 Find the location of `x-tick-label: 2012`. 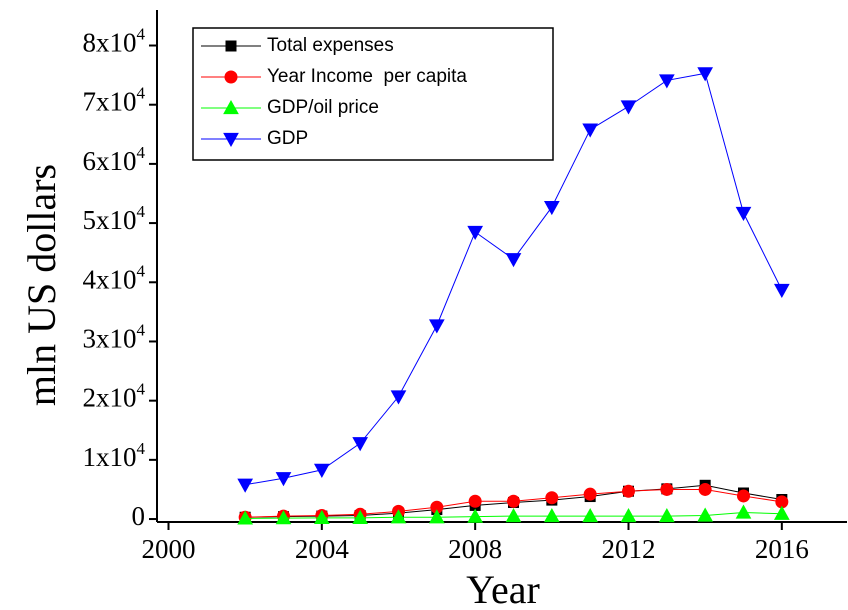

x-tick-label: 2012 is located at coordinates (629, 549).